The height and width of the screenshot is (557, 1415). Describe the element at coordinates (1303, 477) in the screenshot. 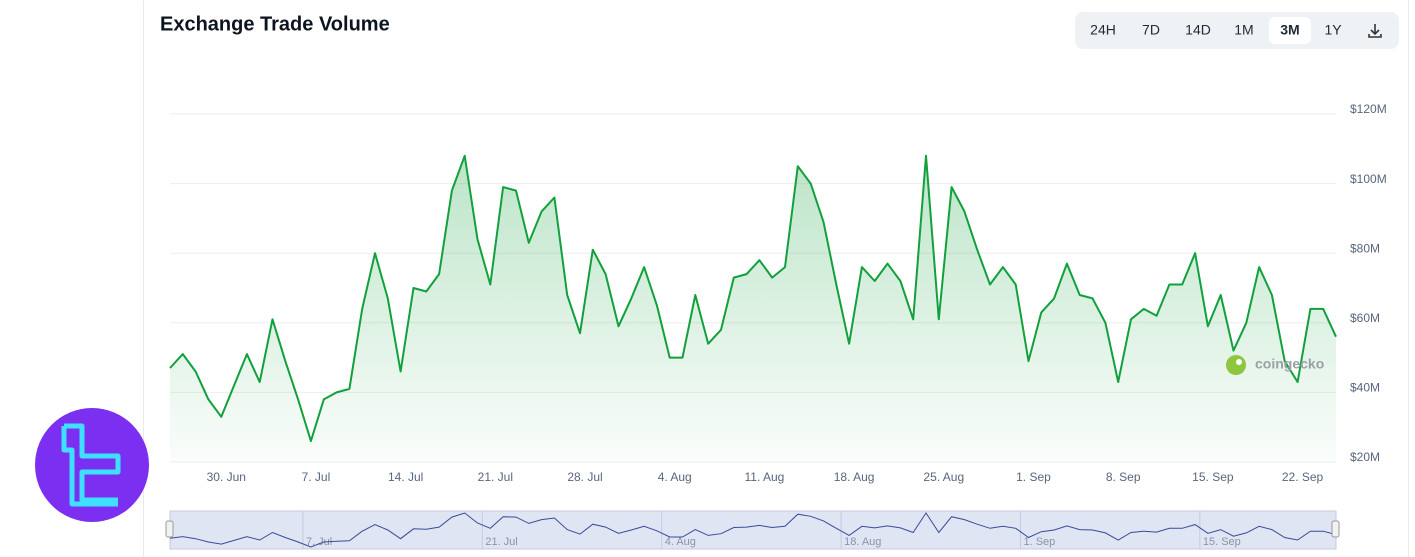

I see `x-tick-label: 22. Sep` at that location.